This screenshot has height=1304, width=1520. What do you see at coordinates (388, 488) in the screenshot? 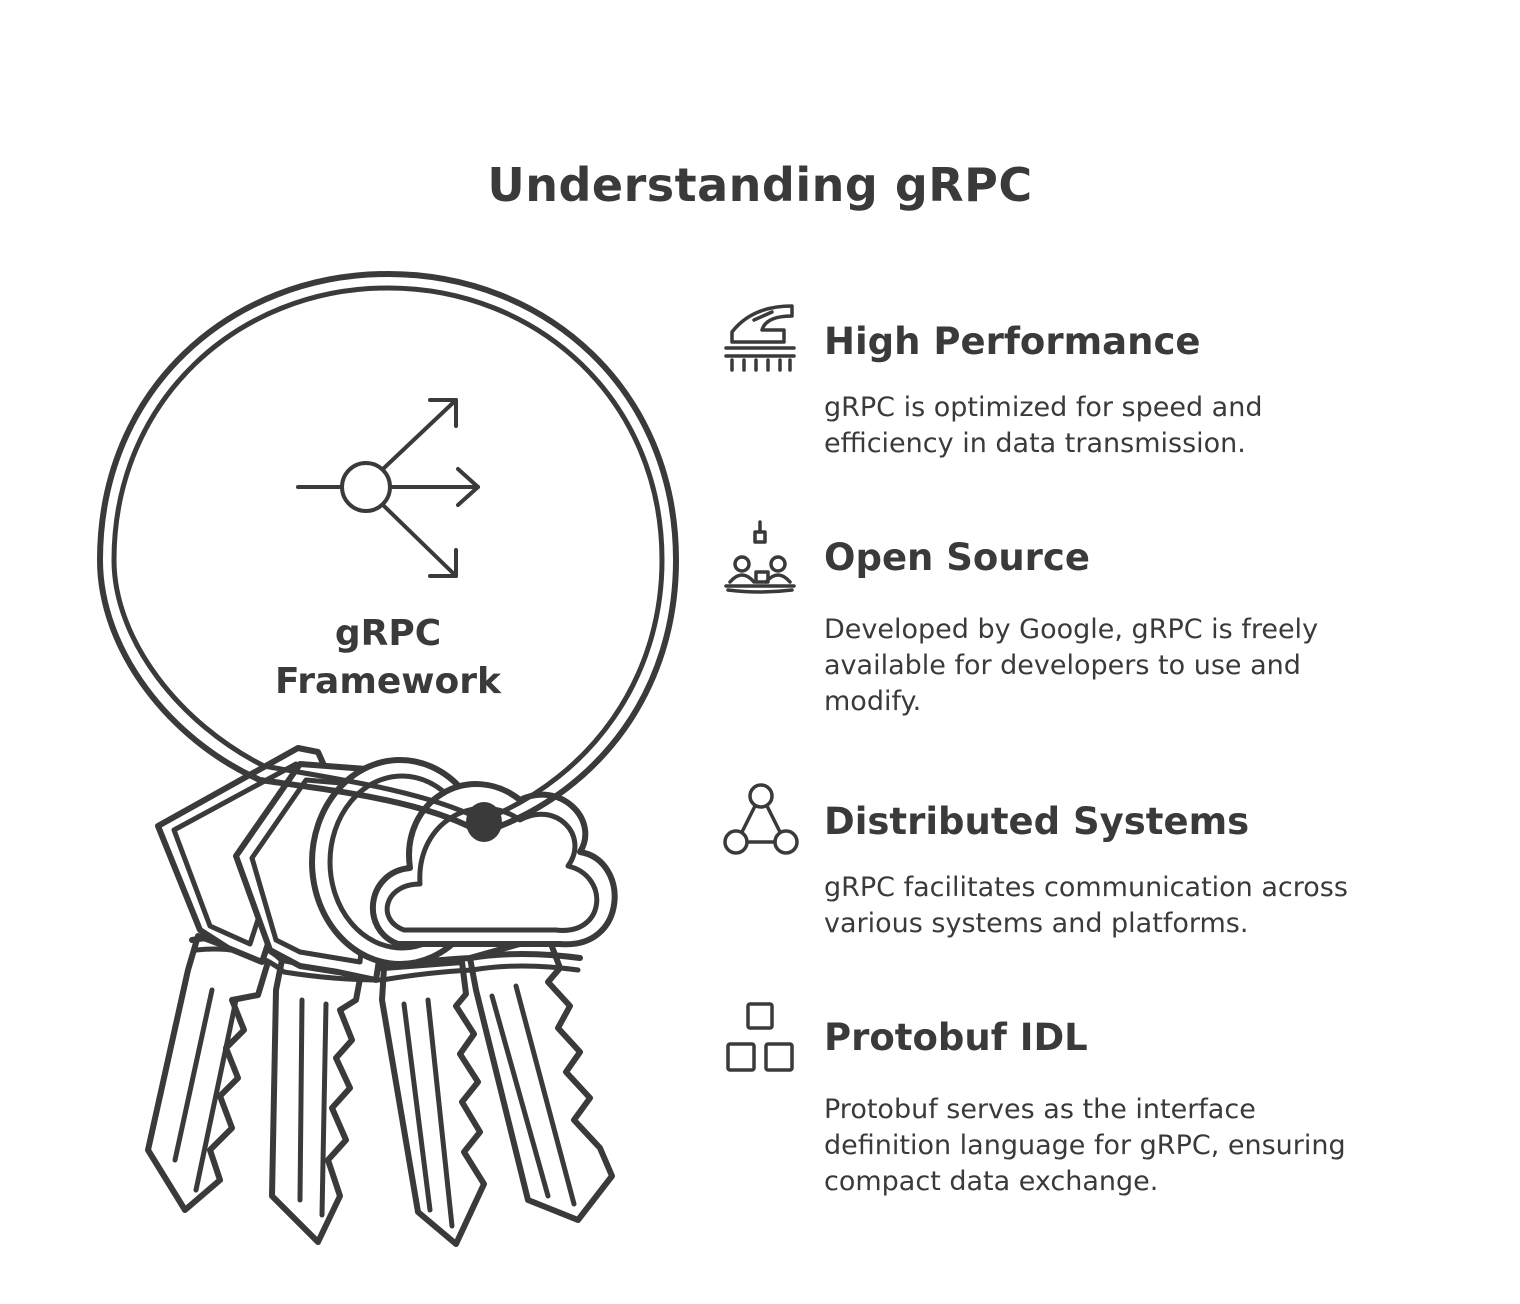
I see `split-arrows-icon` at bounding box center [388, 488].